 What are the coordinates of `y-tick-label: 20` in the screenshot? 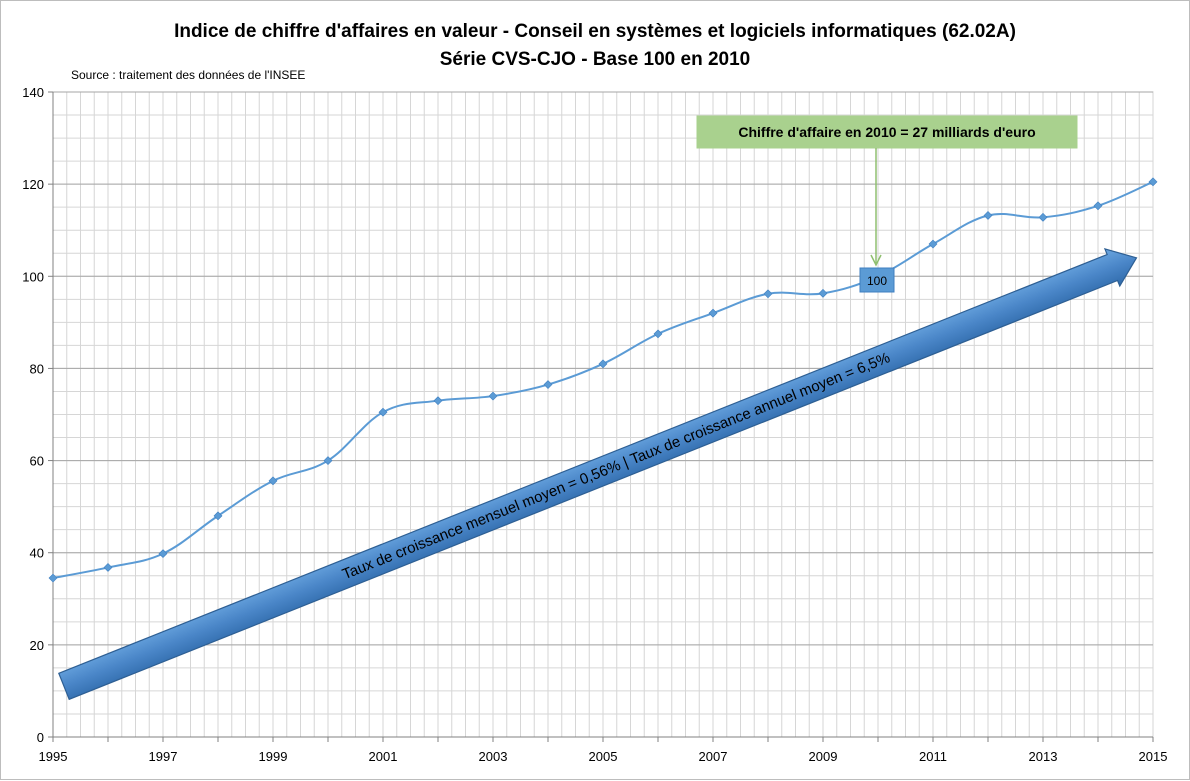 It's located at (37, 645).